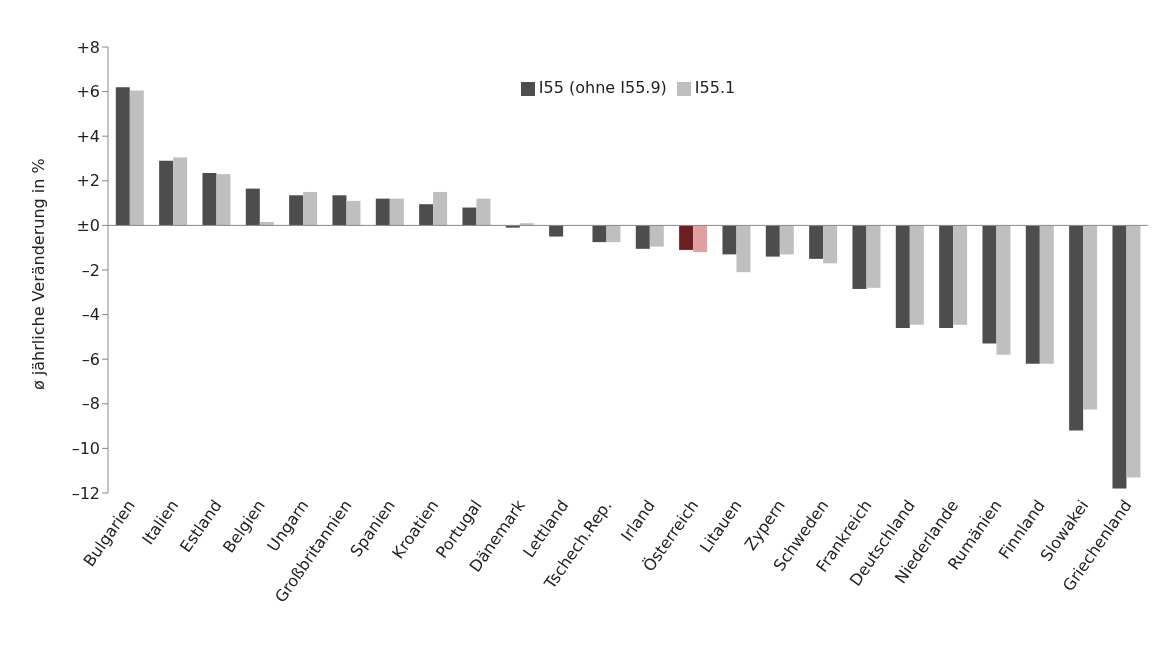 The width and height of the screenshot is (1163, 661). What do you see at coordinates (88, 226) in the screenshot?
I see `y-tick-label: ±0` at bounding box center [88, 226].